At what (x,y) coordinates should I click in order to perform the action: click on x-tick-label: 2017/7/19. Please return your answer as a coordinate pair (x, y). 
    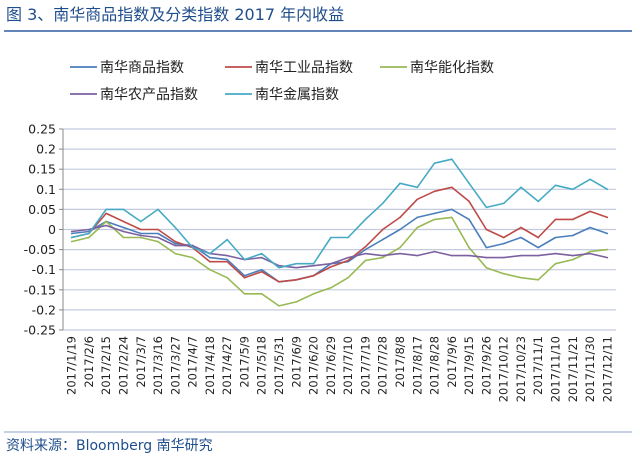
    Looking at the image, I should click on (365, 365).